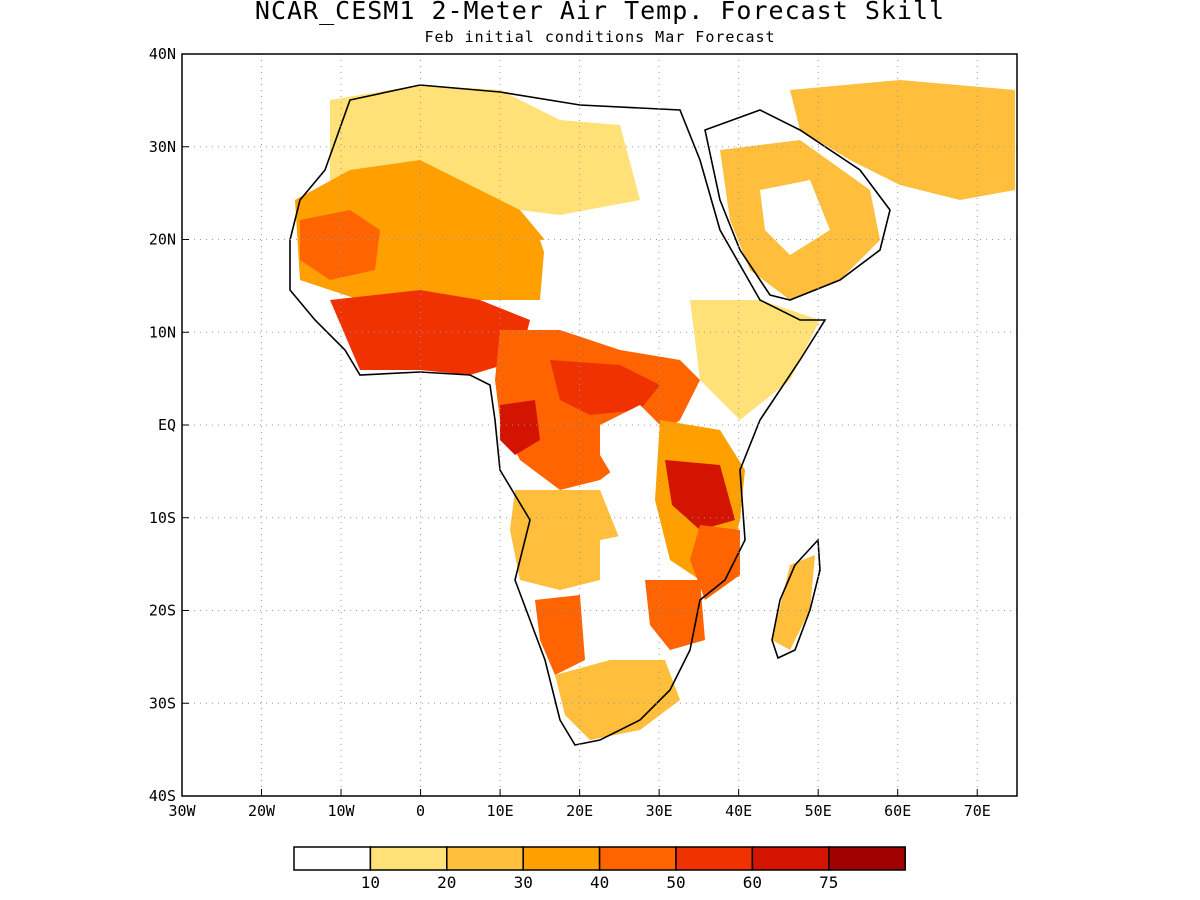  Describe the element at coordinates (500, 811) in the screenshot. I see `x-tick-label: 10E` at that location.